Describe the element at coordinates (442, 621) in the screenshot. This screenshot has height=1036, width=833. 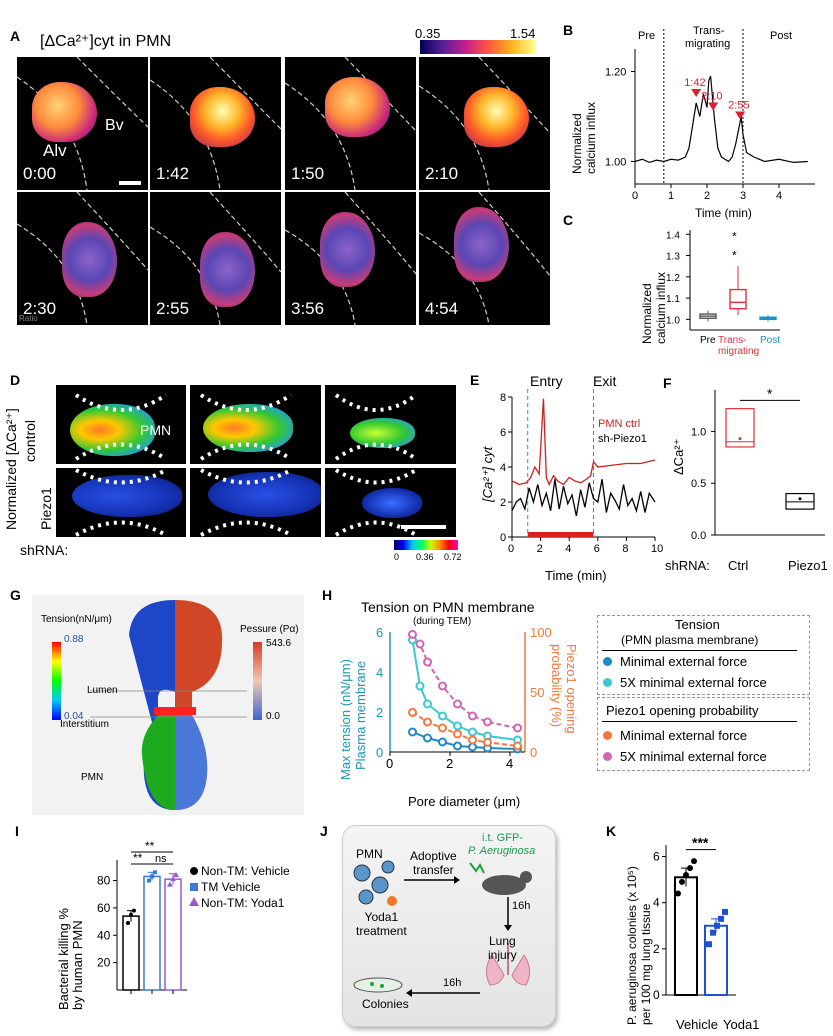
I see `panel-h-subtitle: (during TEM)` at that location.